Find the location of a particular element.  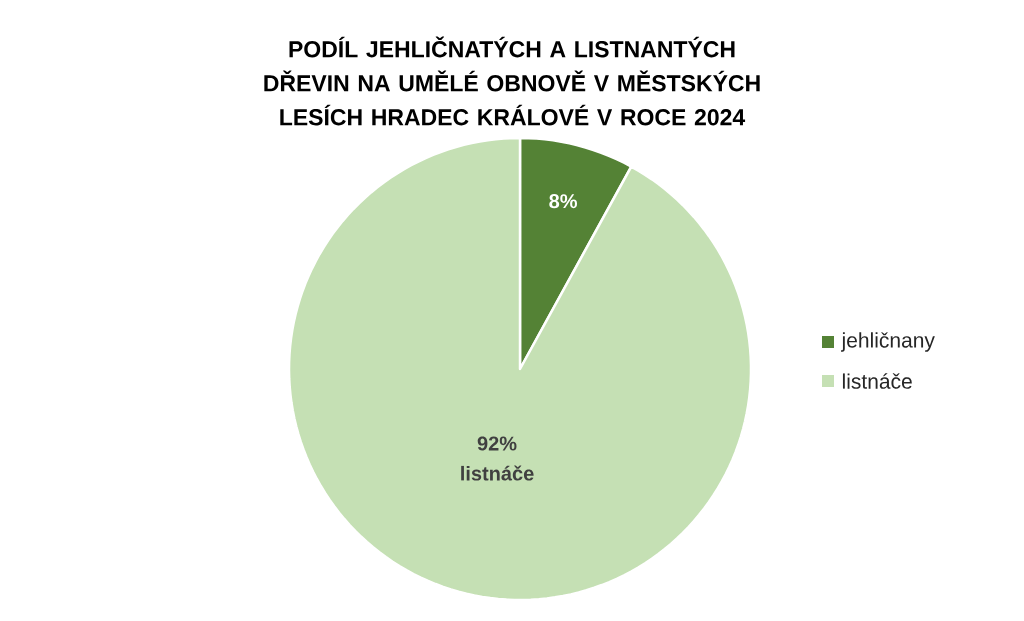

chart-title: PODÍL JEHLIČNATÝCH A LISTNANTÝCH DŘEVIN NA UMĚLÉ OBNOVĚ V MĚSTSKÝCH LESÍCH HRADEC KRÁLOVÉ V ROCE 2024 is located at coordinates (512, 81).